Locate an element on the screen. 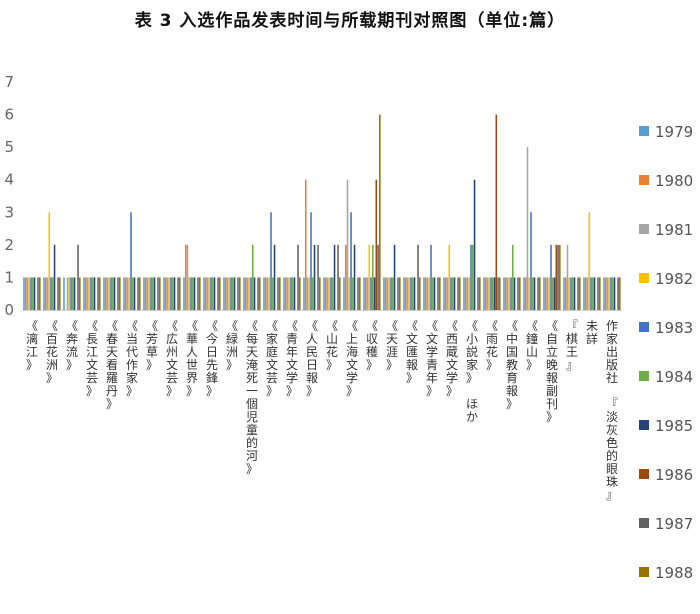 Image resolution: width=700 pixels, height=614 pixels. x-tick-label: 《今日先鋒》 is located at coordinates (212, 358).